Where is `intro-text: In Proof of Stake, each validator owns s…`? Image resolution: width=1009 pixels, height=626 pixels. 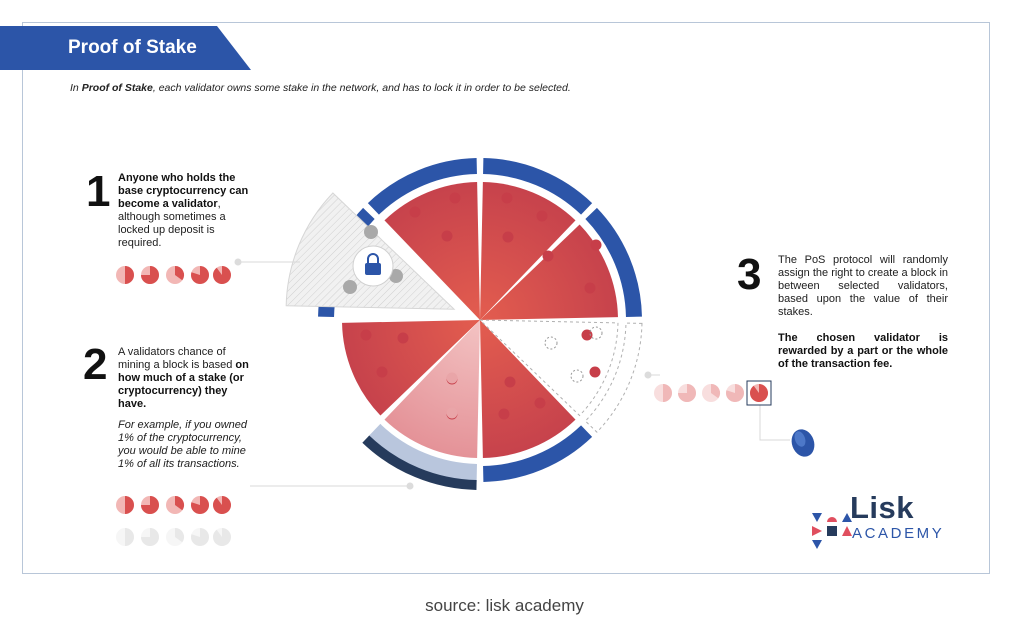
intro-text: In Proof of Stake, each validator owns s… is located at coordinates (320, 88).